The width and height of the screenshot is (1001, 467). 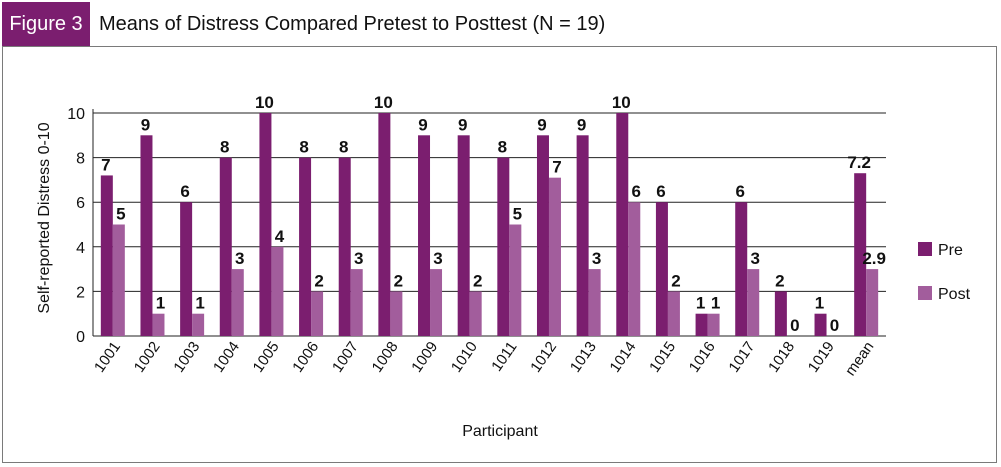 I want to click on legend-label-post: Post, so click(x=954, y=294).